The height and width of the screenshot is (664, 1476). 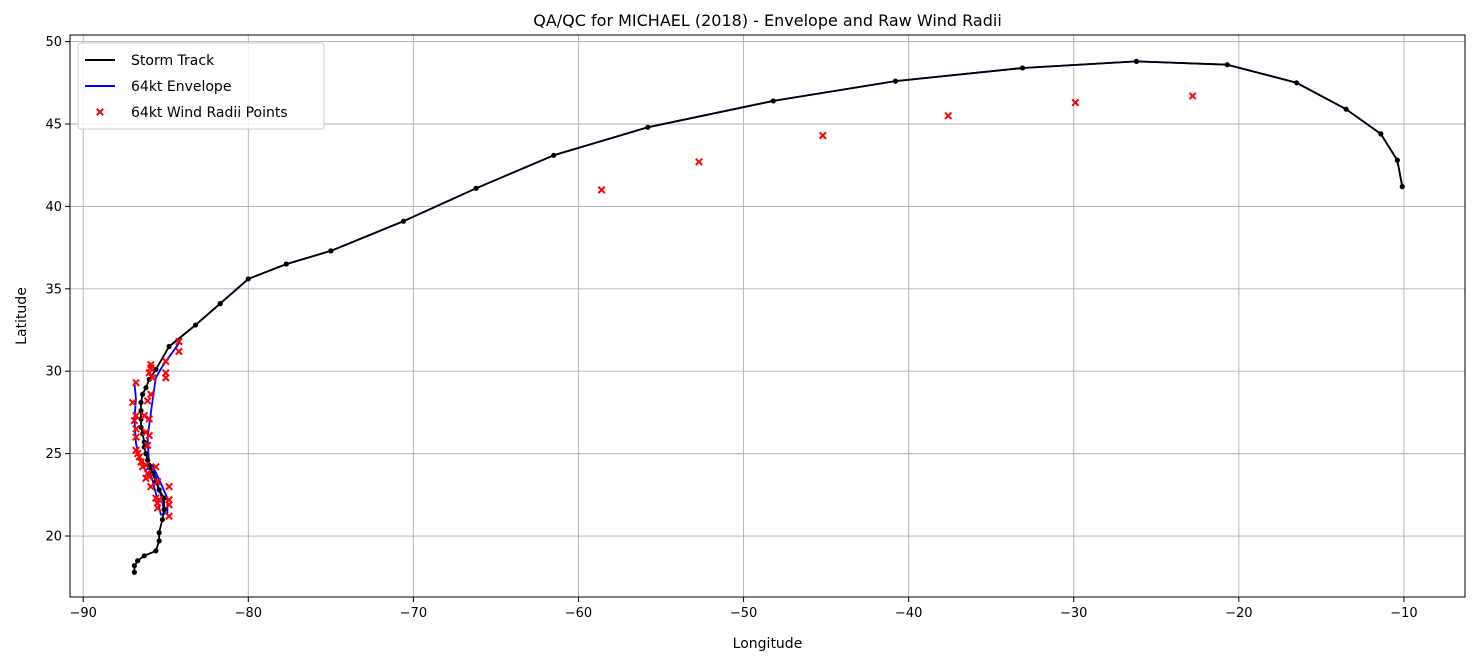 I want to click on y-tick-label: 40, so click(x=53, y=207).